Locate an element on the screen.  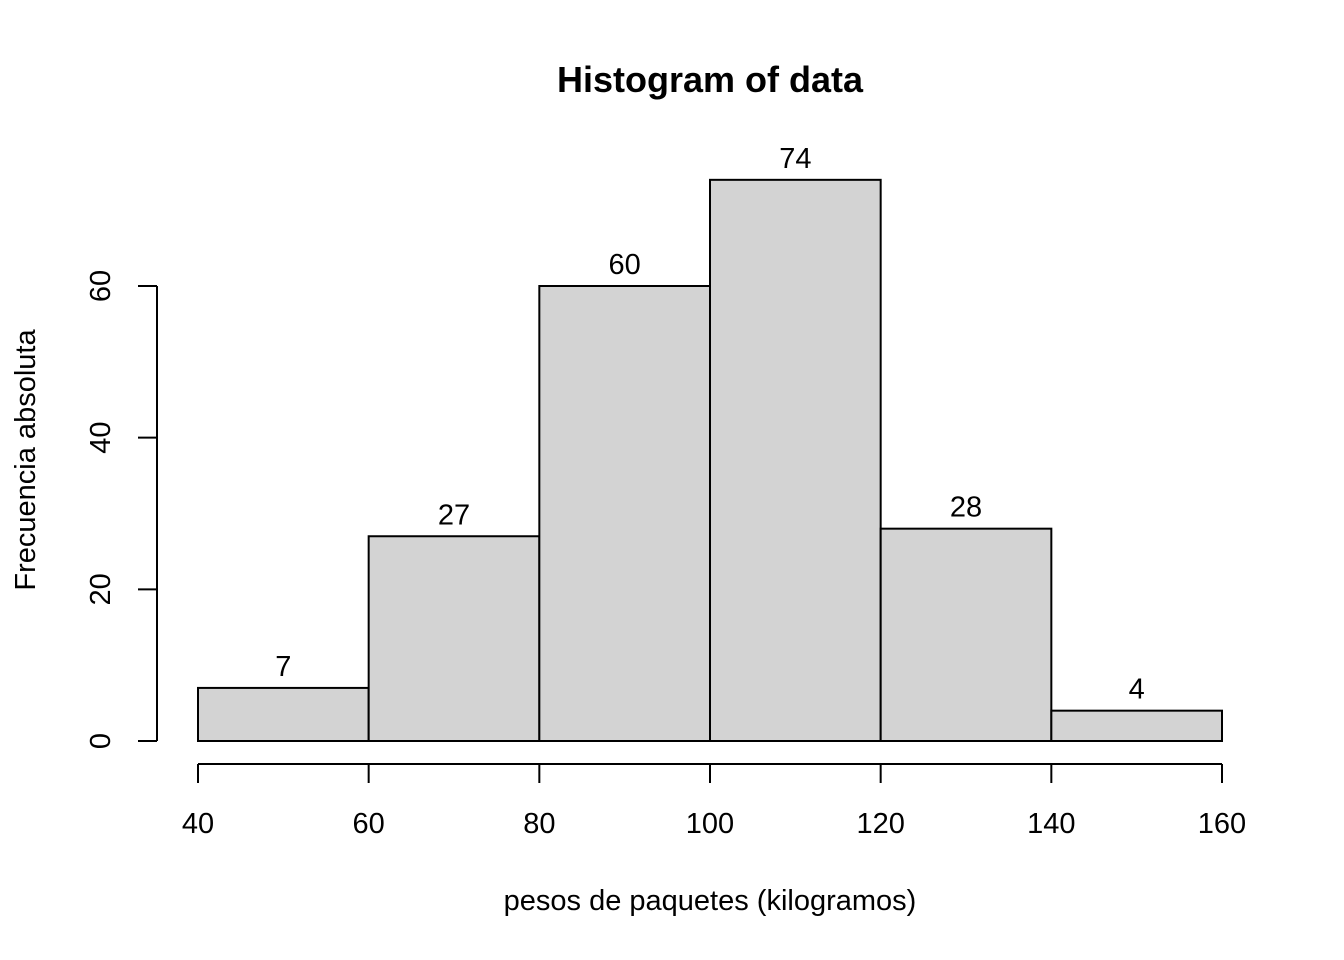
chart-title: Histogram of data is located at coordinates (710, 79).